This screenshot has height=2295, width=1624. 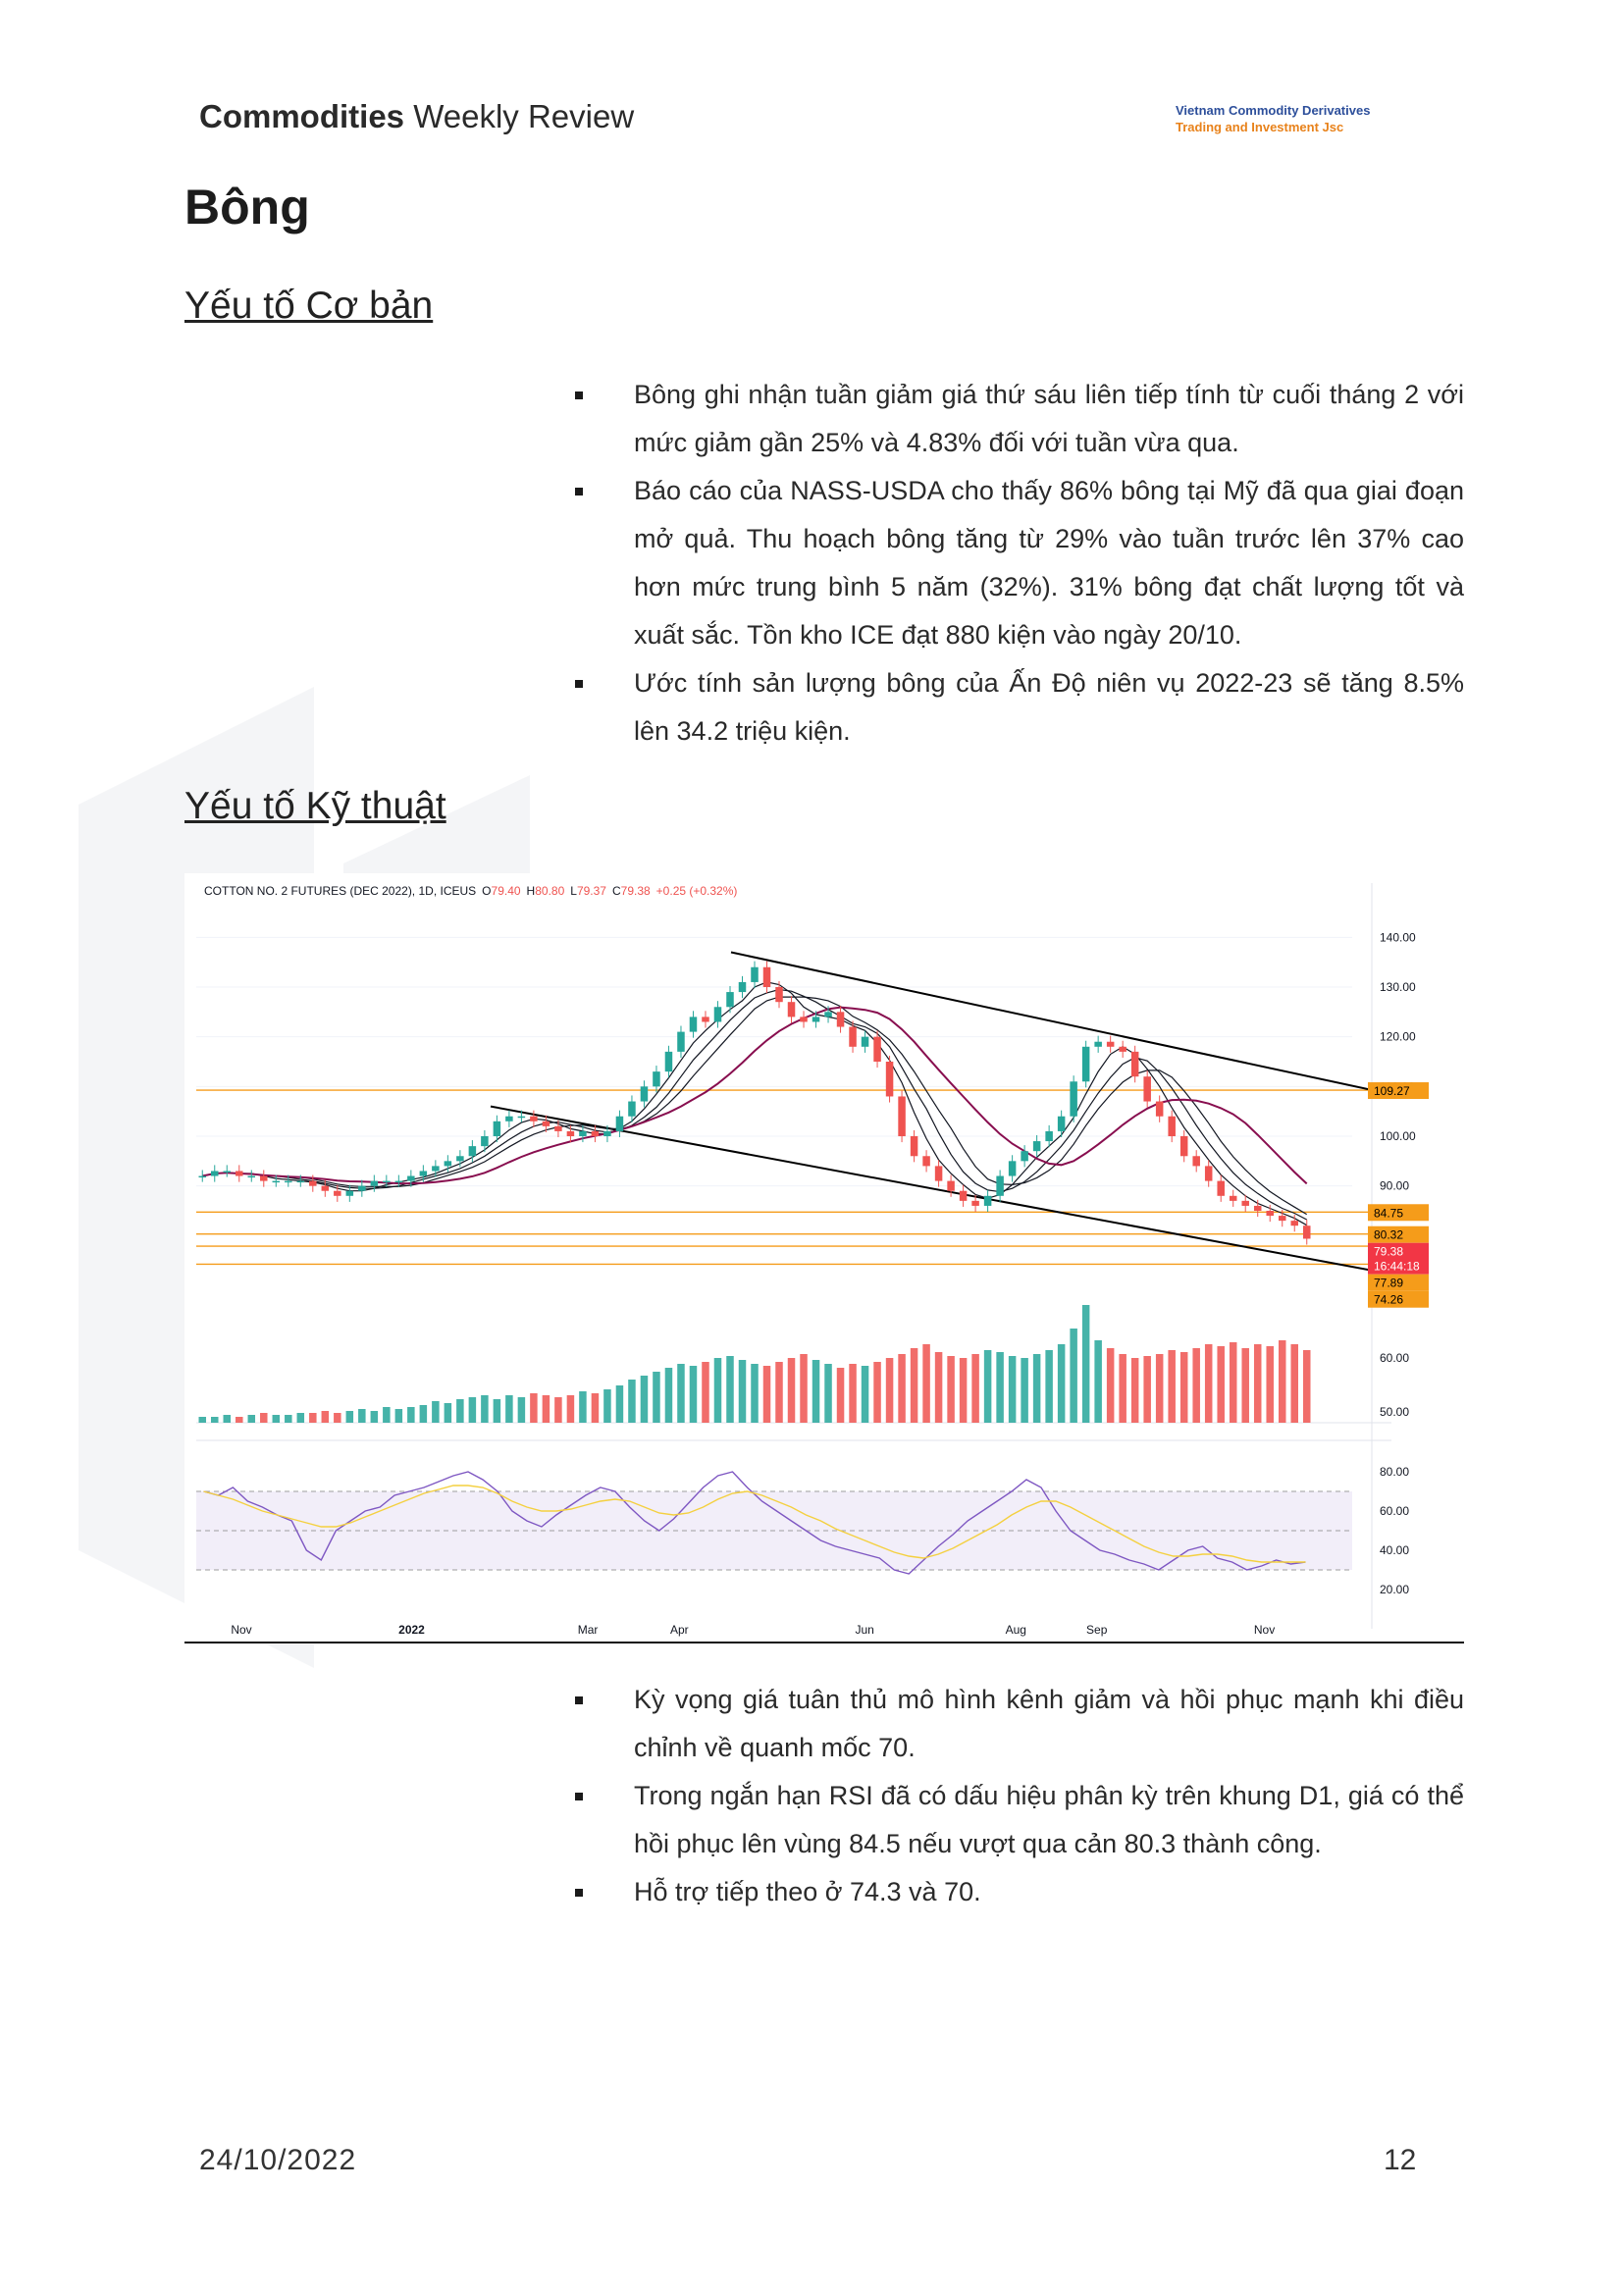 What do you see at coordinates (506, 891) in the screenshot?
I see `chart-legend-o: 79.40` at bounding box center [506, 891].